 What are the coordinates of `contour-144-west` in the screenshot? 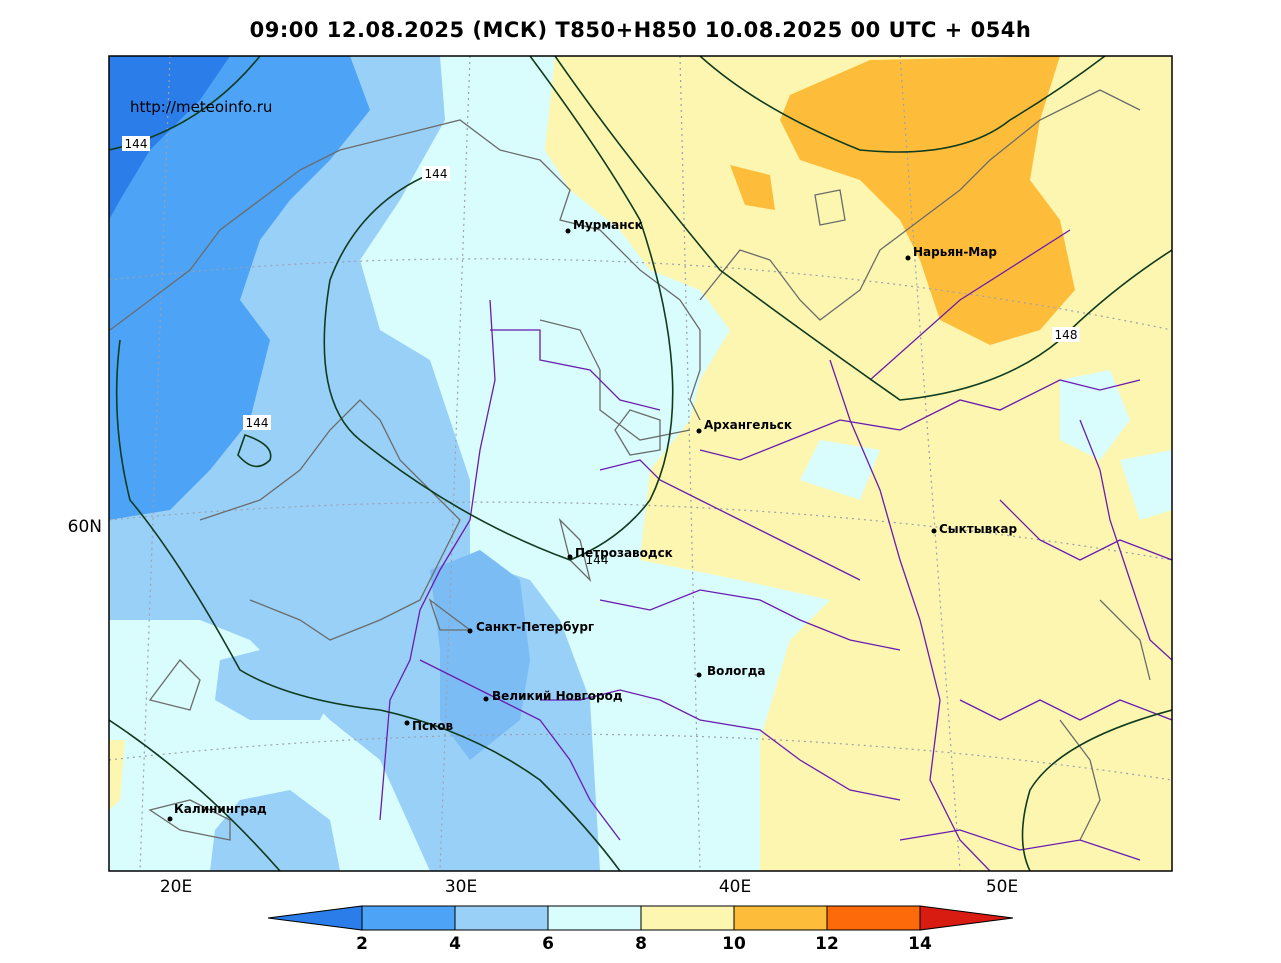 It's located at (254, 450).